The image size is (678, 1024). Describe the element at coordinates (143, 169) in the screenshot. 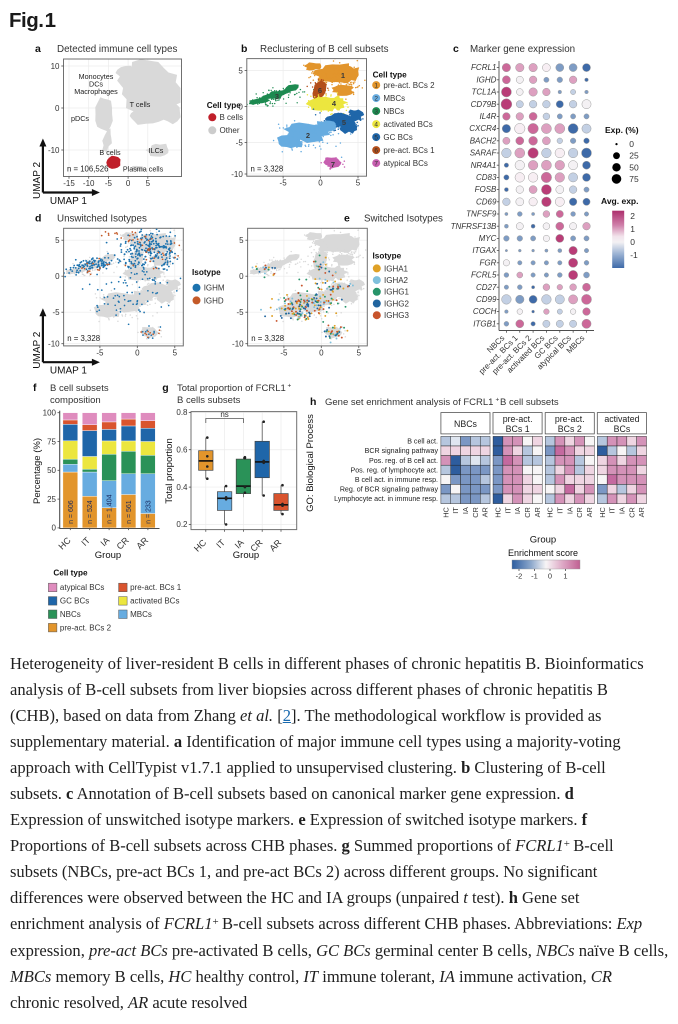

I see `svg-text: Plasma cells` at that location.